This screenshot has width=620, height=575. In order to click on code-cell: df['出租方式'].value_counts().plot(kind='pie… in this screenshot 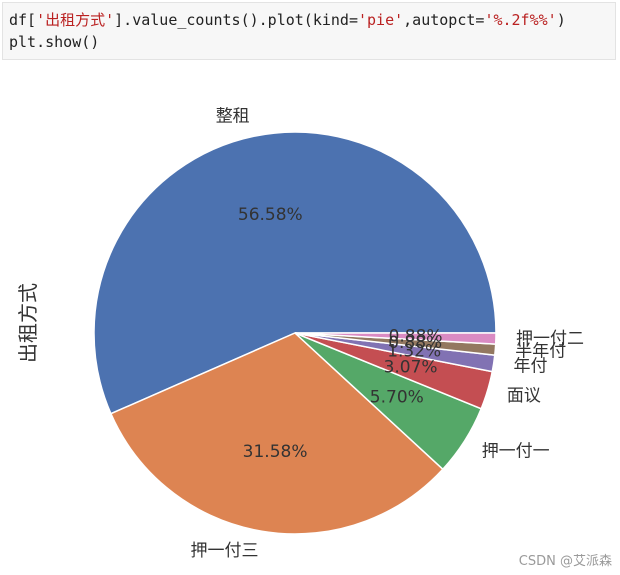, I will do `click(309, 31)`.